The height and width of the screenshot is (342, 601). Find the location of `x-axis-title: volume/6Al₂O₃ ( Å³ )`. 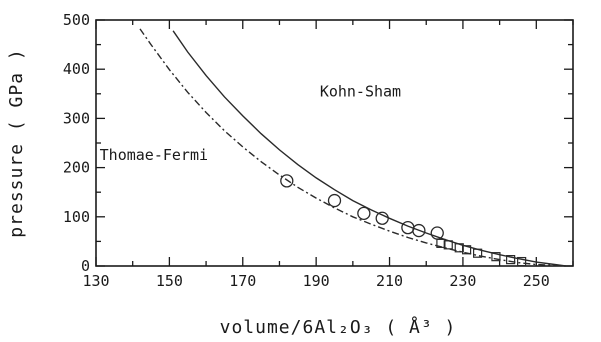

x-axis-title: volume/6Al₂O₃ ( Å³ ) is located at coordinates (338, 327).